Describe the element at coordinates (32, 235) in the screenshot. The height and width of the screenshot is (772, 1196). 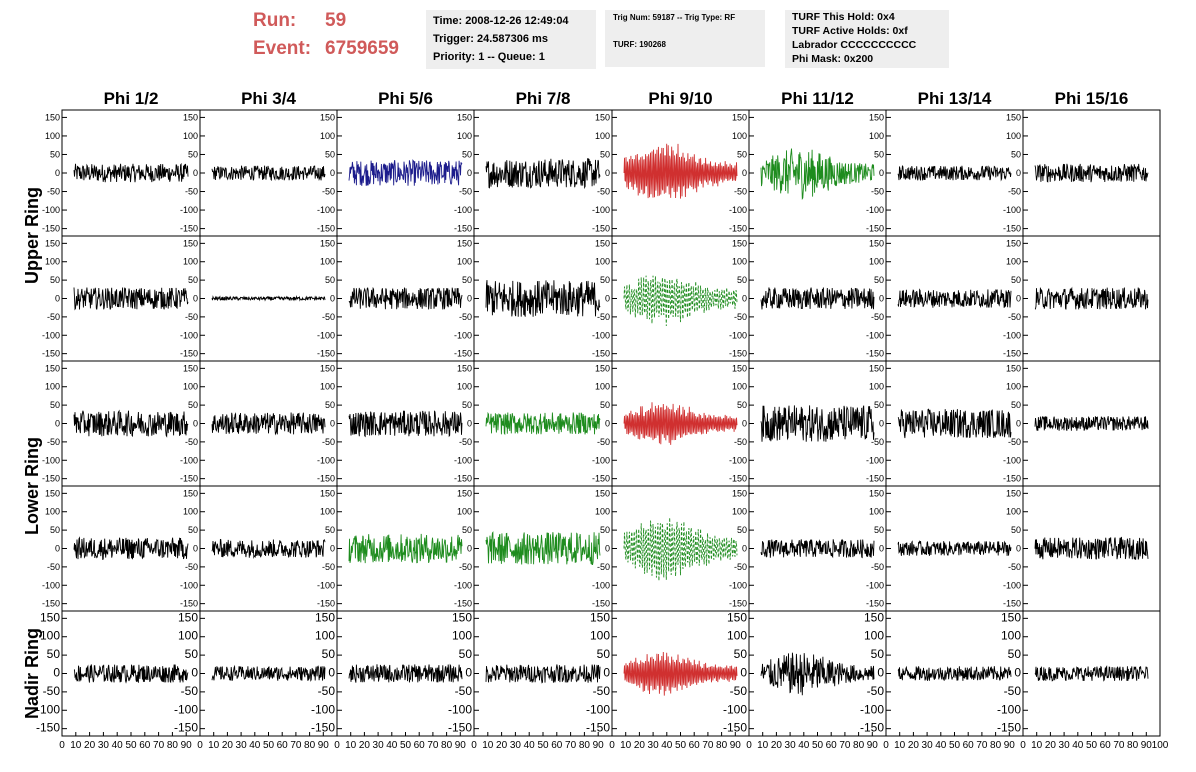
I see `row-title: Upper Ring` at that location.